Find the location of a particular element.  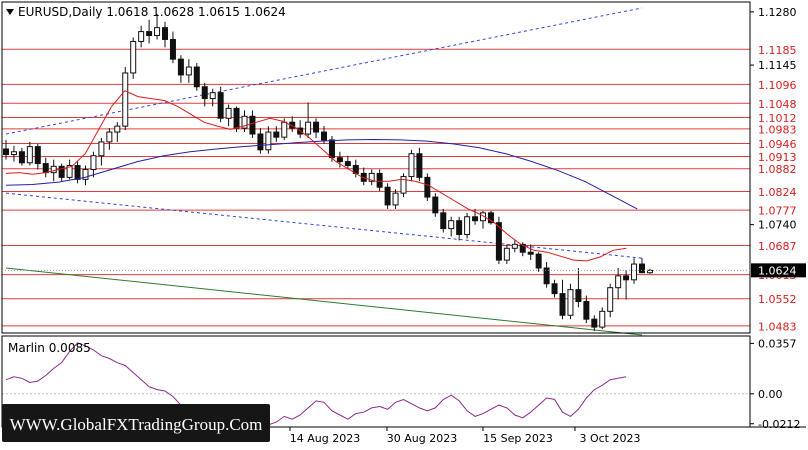

level-label: 1.0946 is located at coordinates (777, 144).